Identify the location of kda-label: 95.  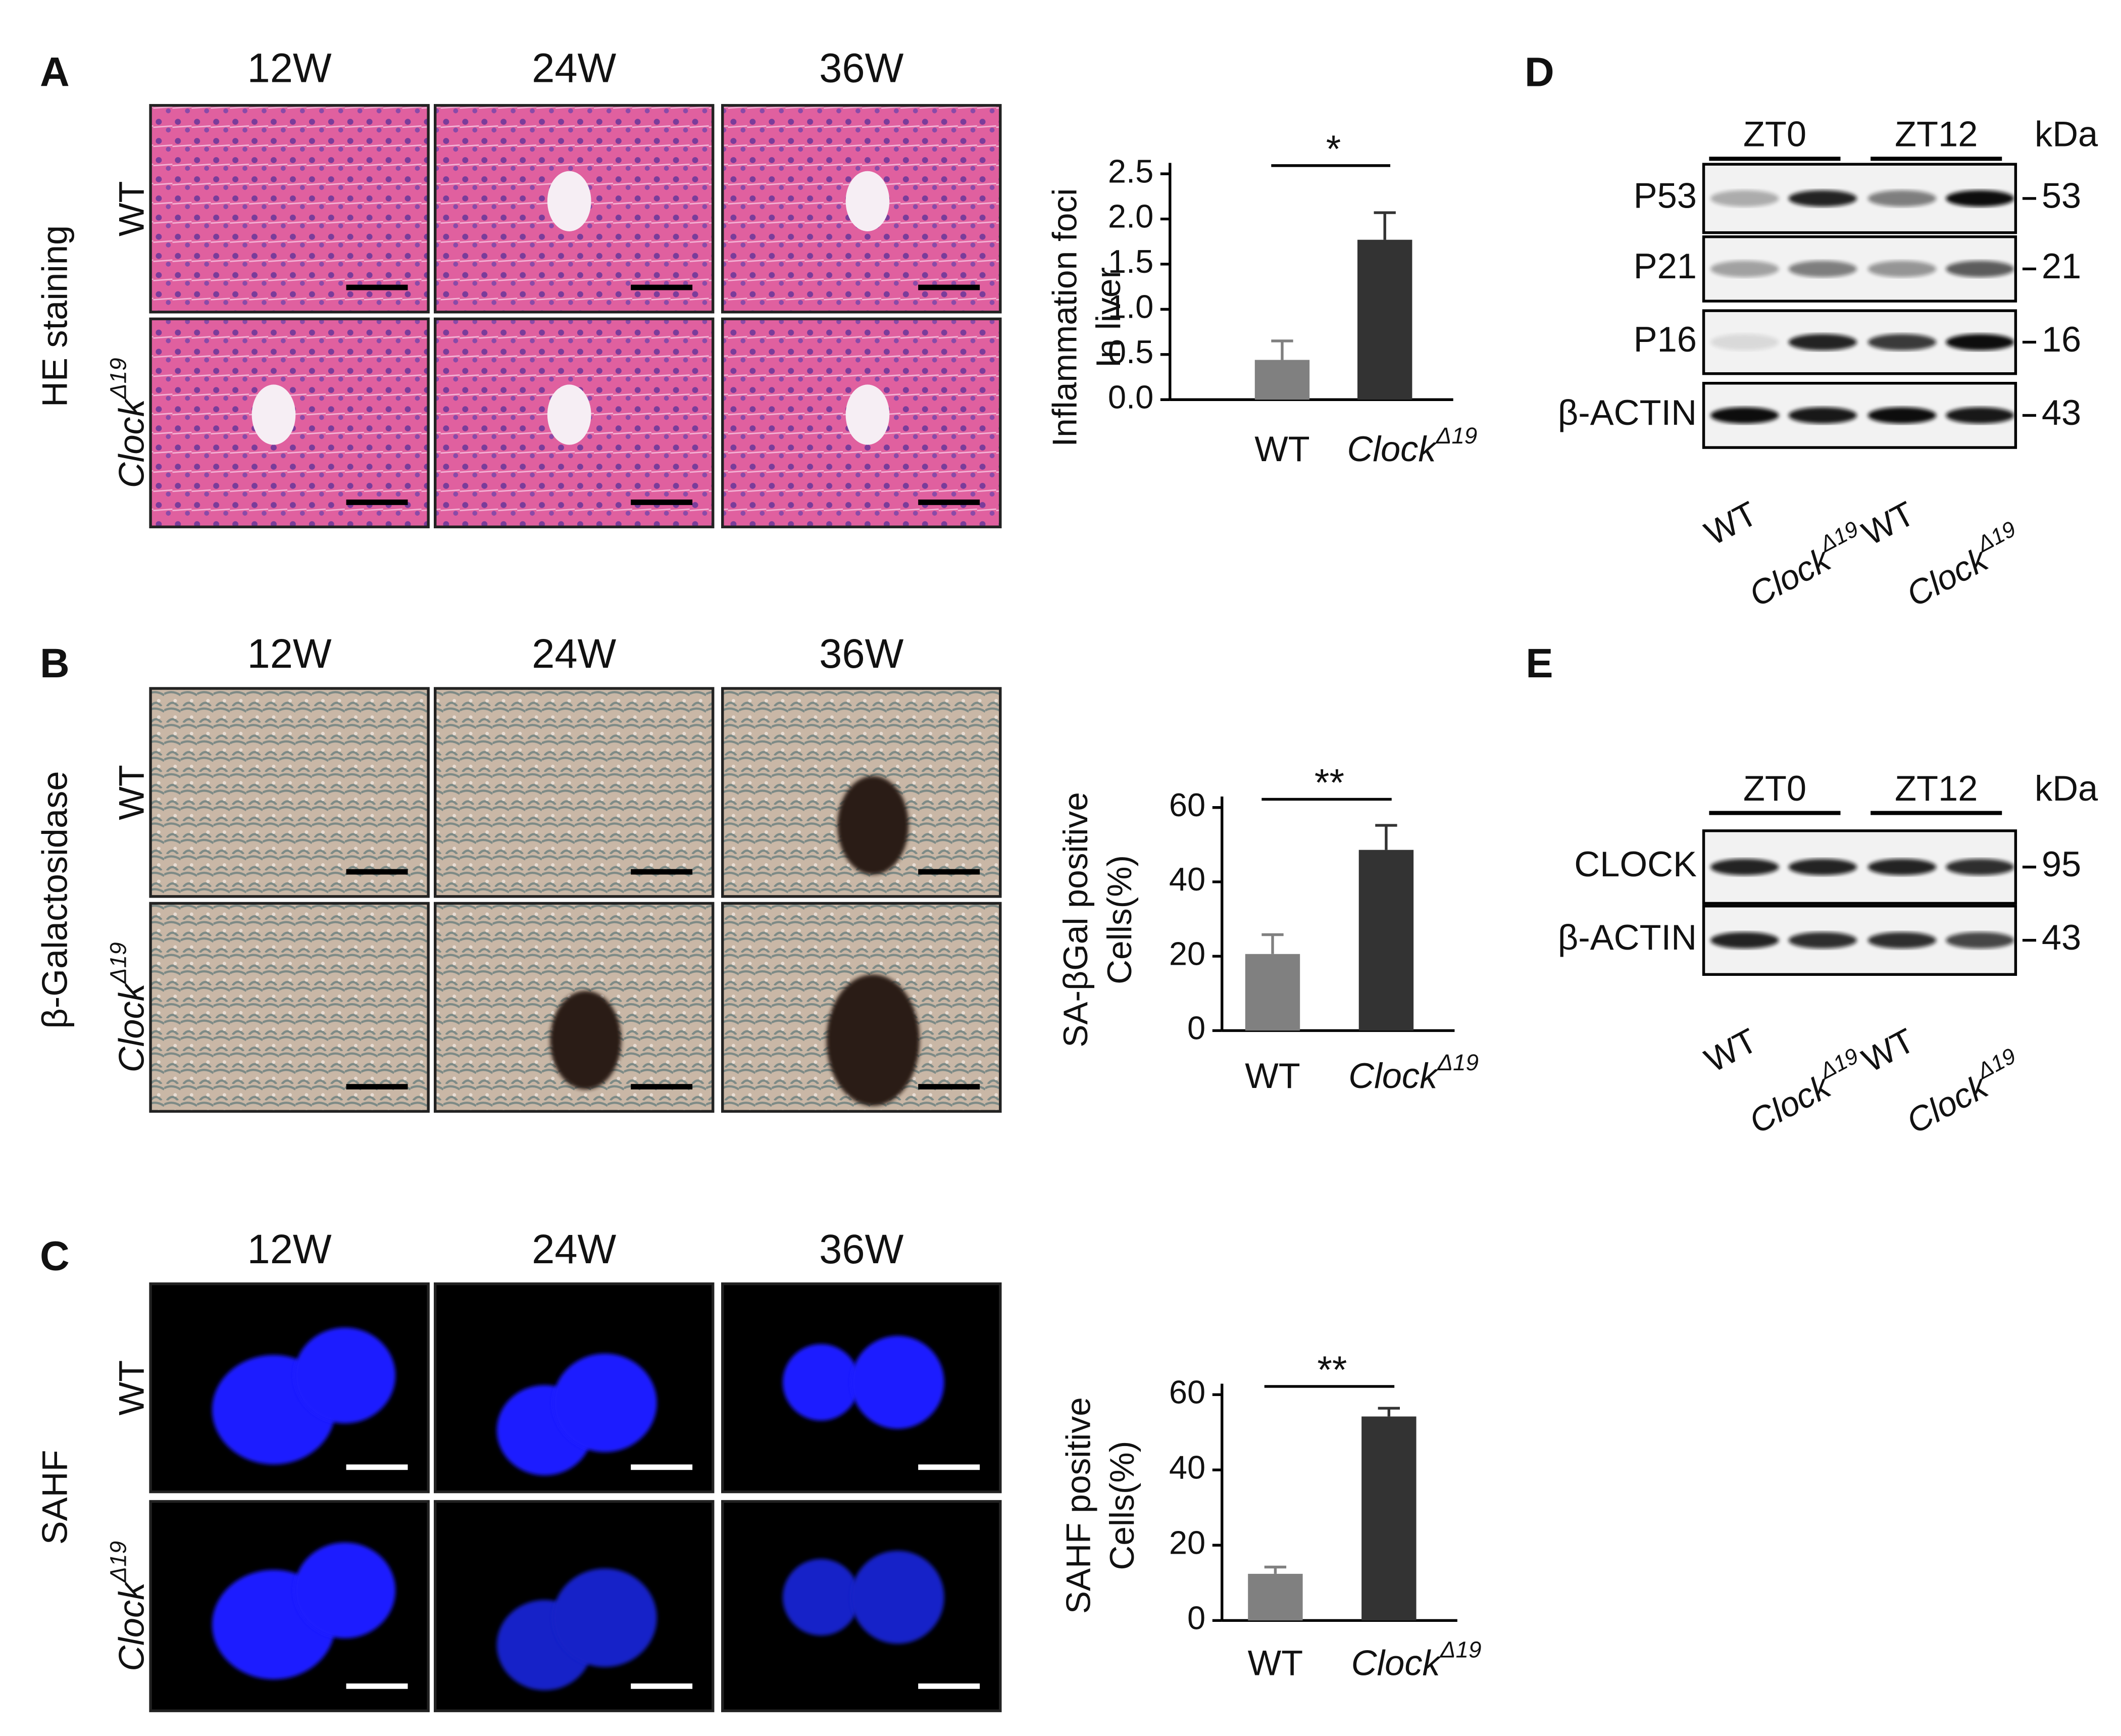
(2061, 864).